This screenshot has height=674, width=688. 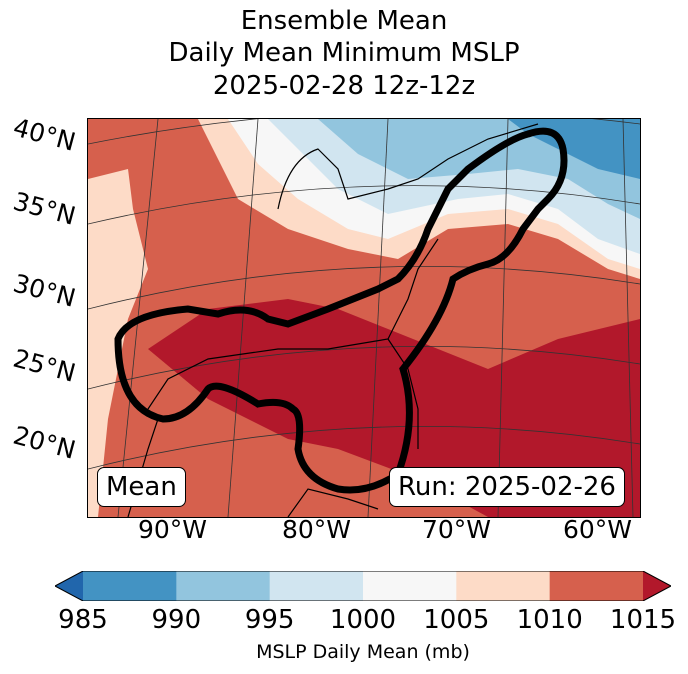 What do you see at coordinates (363, 652) in the screenshot?
I see `colorbar-label: MSLP Daily Mean (mb)` at bounding box center [363, 652].